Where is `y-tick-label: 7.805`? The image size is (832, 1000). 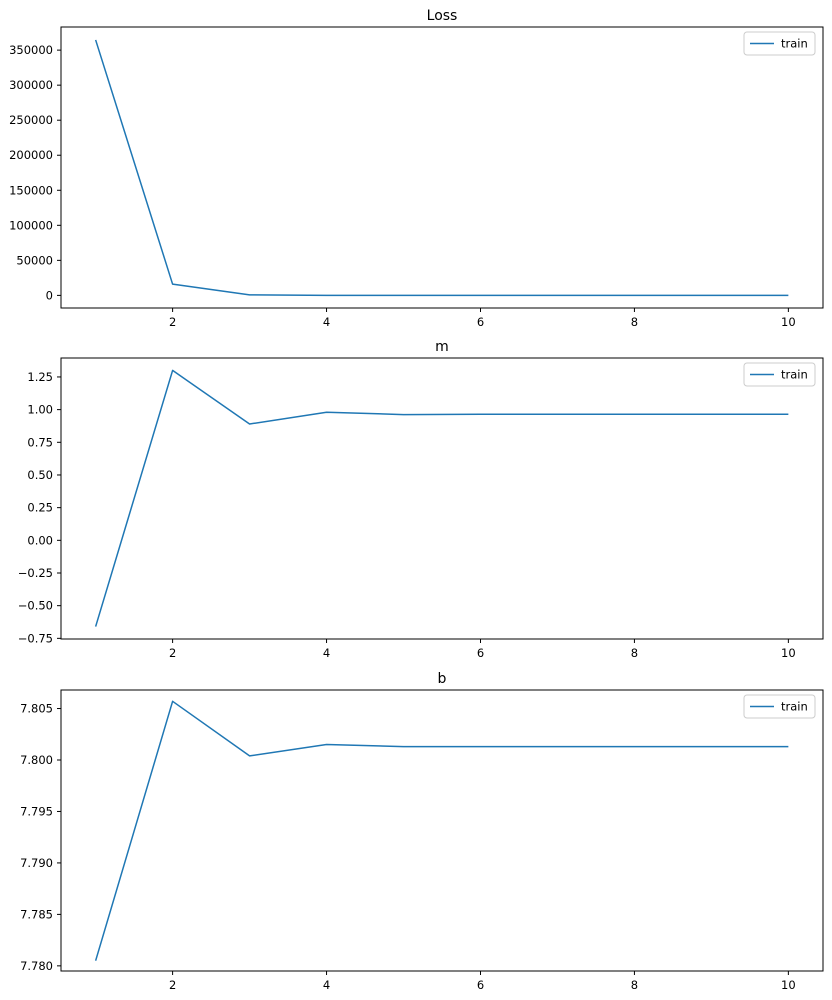
y-tick-label: 7.805 is located at coordinates (36, 709).